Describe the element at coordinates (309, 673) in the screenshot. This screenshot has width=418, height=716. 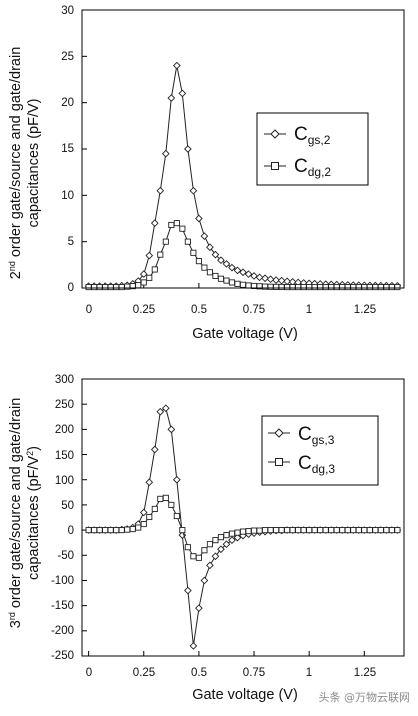
I see `x-tick-label: 1` at that location.